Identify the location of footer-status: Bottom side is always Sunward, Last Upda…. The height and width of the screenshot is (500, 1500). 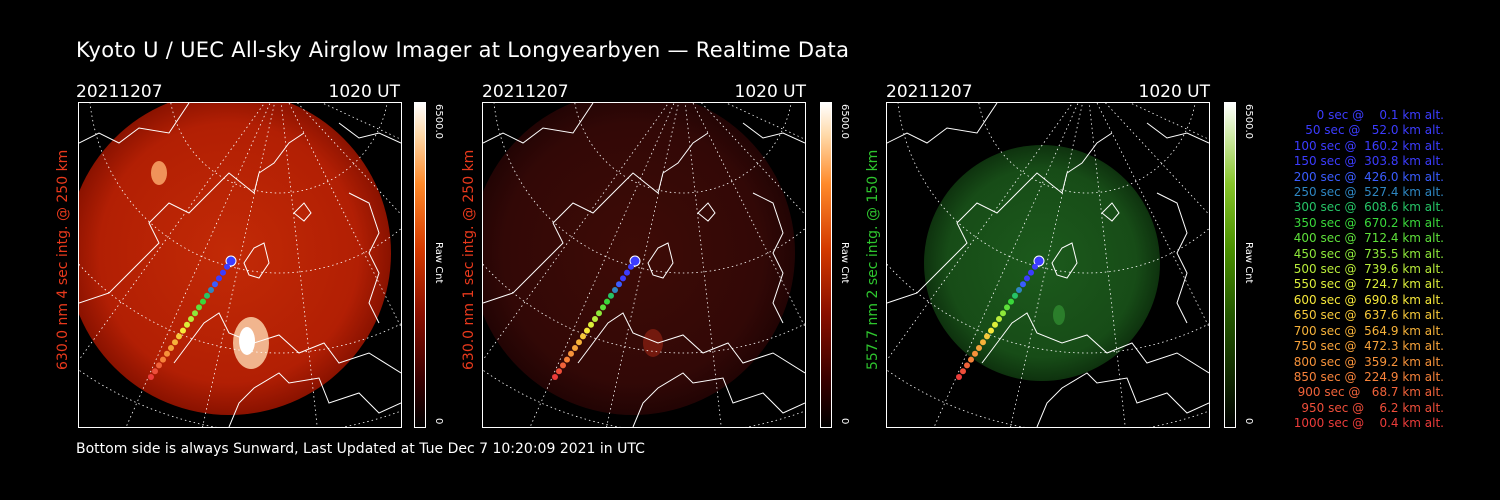
(360, 449).